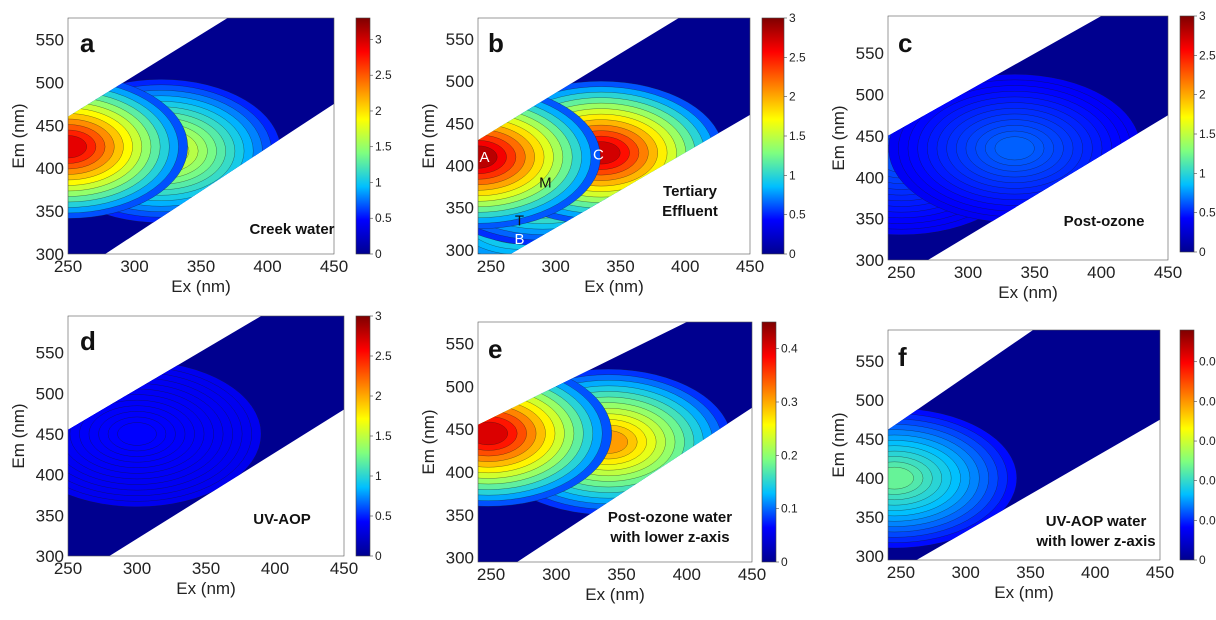 The width and height of the screenshot is (1216, 620). I want to click on plot-frame-e, so click(615, 442).